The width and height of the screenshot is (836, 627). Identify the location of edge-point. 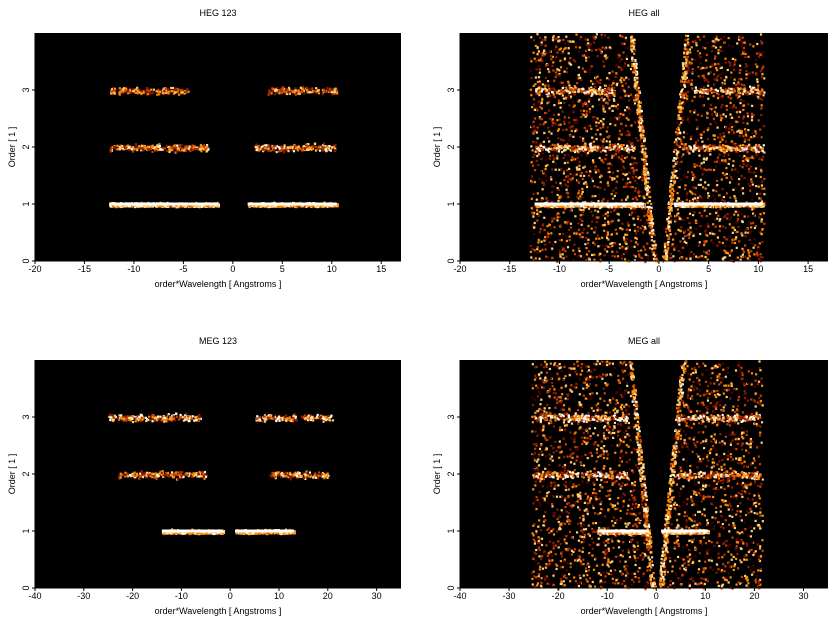
(671, 210).